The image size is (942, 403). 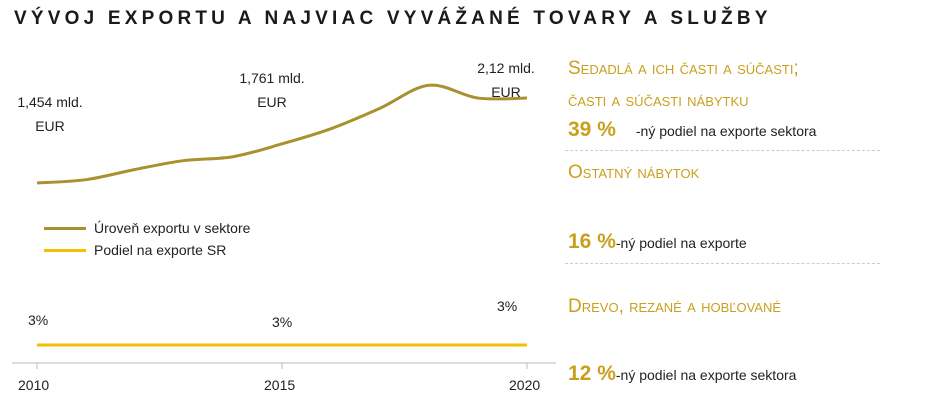 What do you see at coordinates (160, 250) in the screenshot?
I see `legend-label: Podiel na exporte SR` at bounding box center [160, 250].